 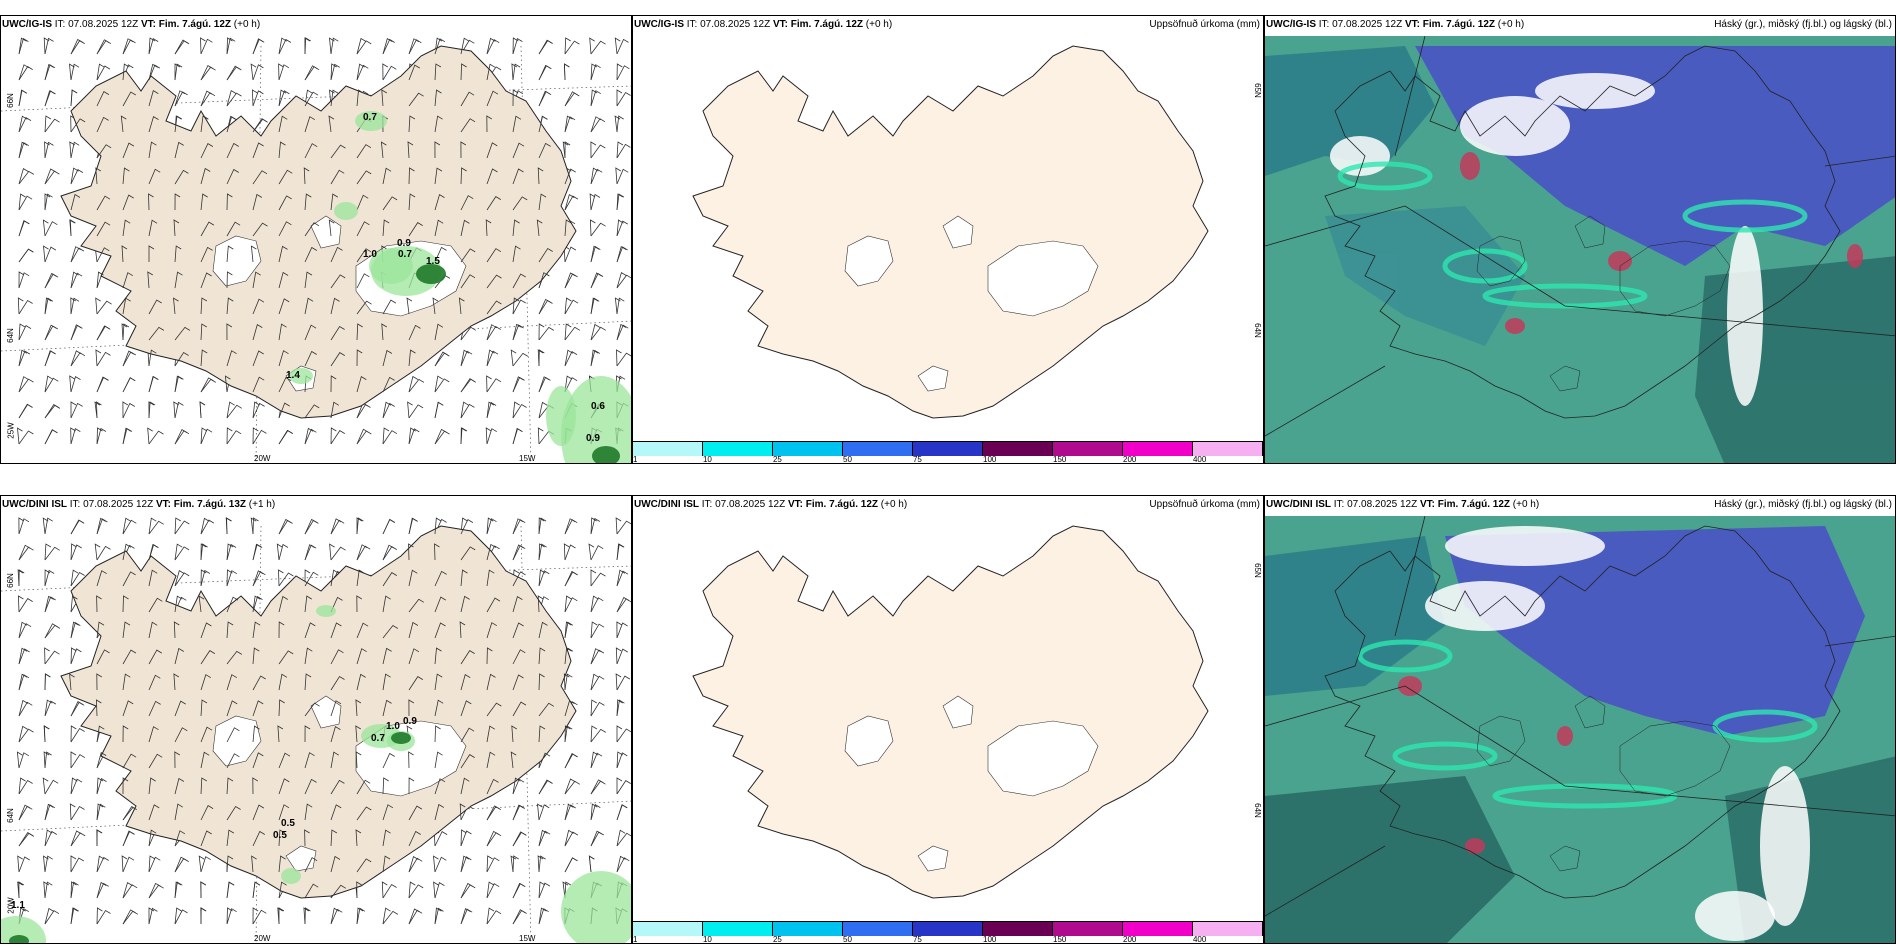 I want to click on precip-value-label: 1.1, so click(x=18, y=905).